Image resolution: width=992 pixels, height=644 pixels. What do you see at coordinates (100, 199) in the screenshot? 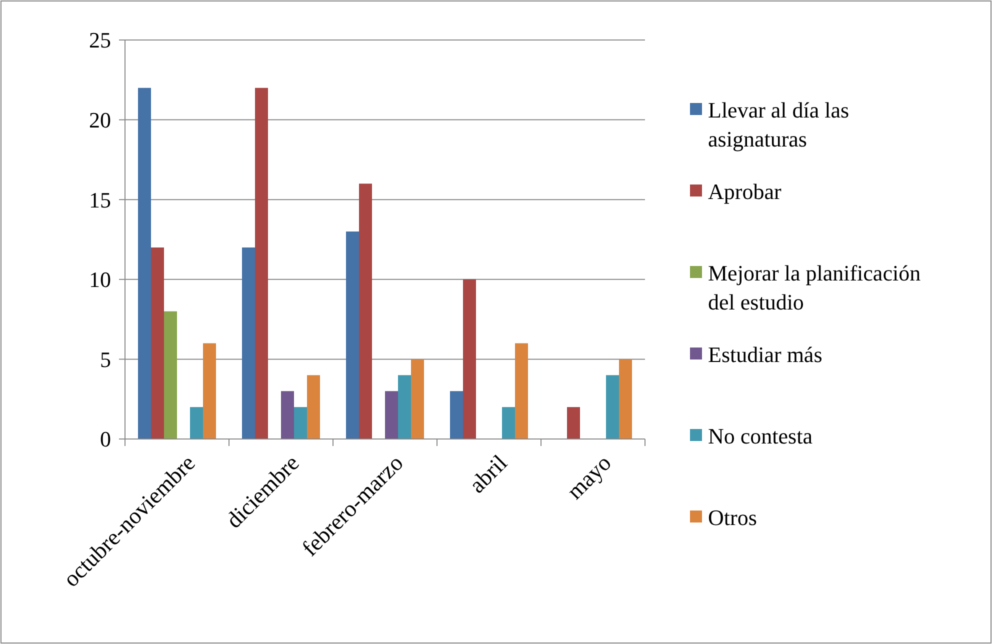
I see `y-tick-label: 15` at bounding box center [100, 199].